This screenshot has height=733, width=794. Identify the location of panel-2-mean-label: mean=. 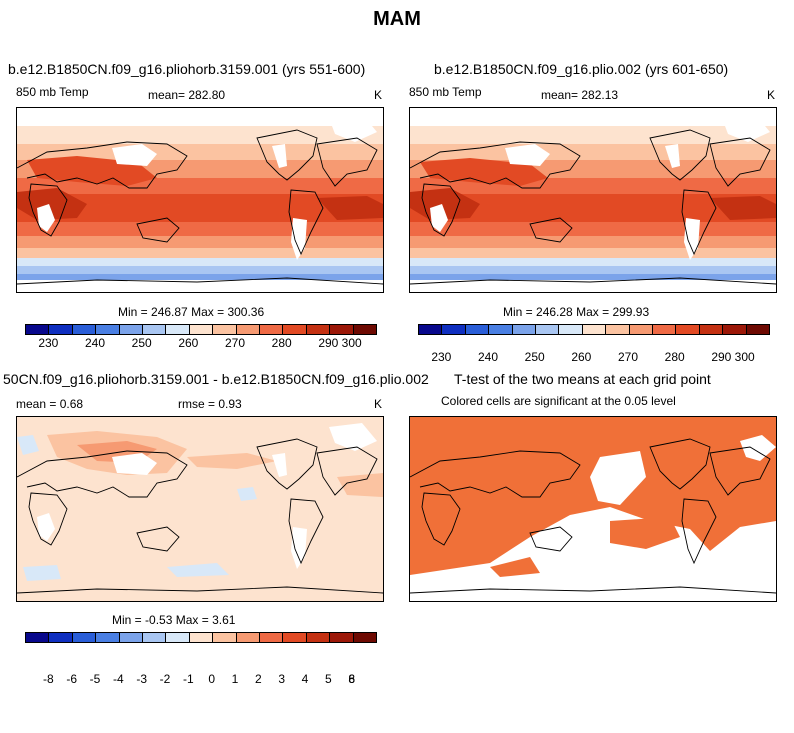
(560, 95).